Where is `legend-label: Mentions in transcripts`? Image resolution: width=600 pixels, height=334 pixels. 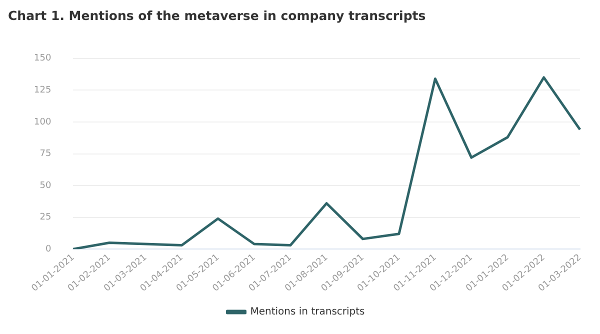 legend-label: Mentions in transcripts is located at coordinates (307, 312).